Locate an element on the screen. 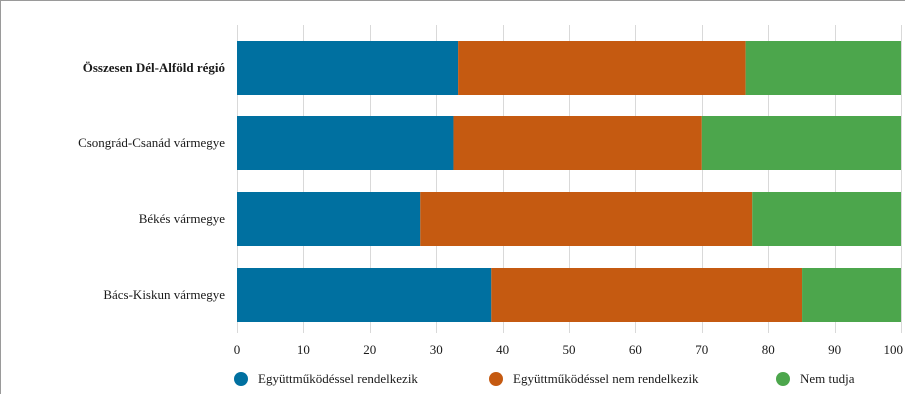 This screenshot has height=395, width=905. category-label: Bács-Kiskun vármegye is located at coordinates (164, 294).